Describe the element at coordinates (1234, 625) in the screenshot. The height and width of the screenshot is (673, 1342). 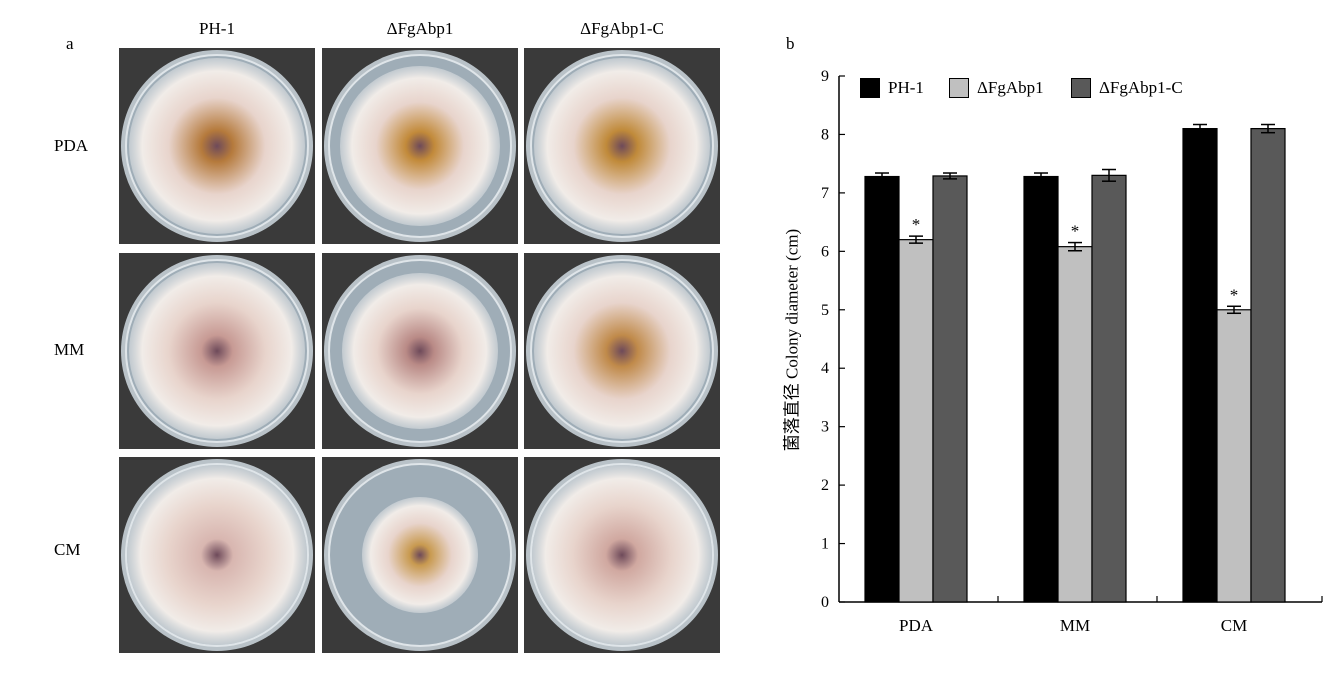
I see `x-tick-label-cm: CM` at that location.